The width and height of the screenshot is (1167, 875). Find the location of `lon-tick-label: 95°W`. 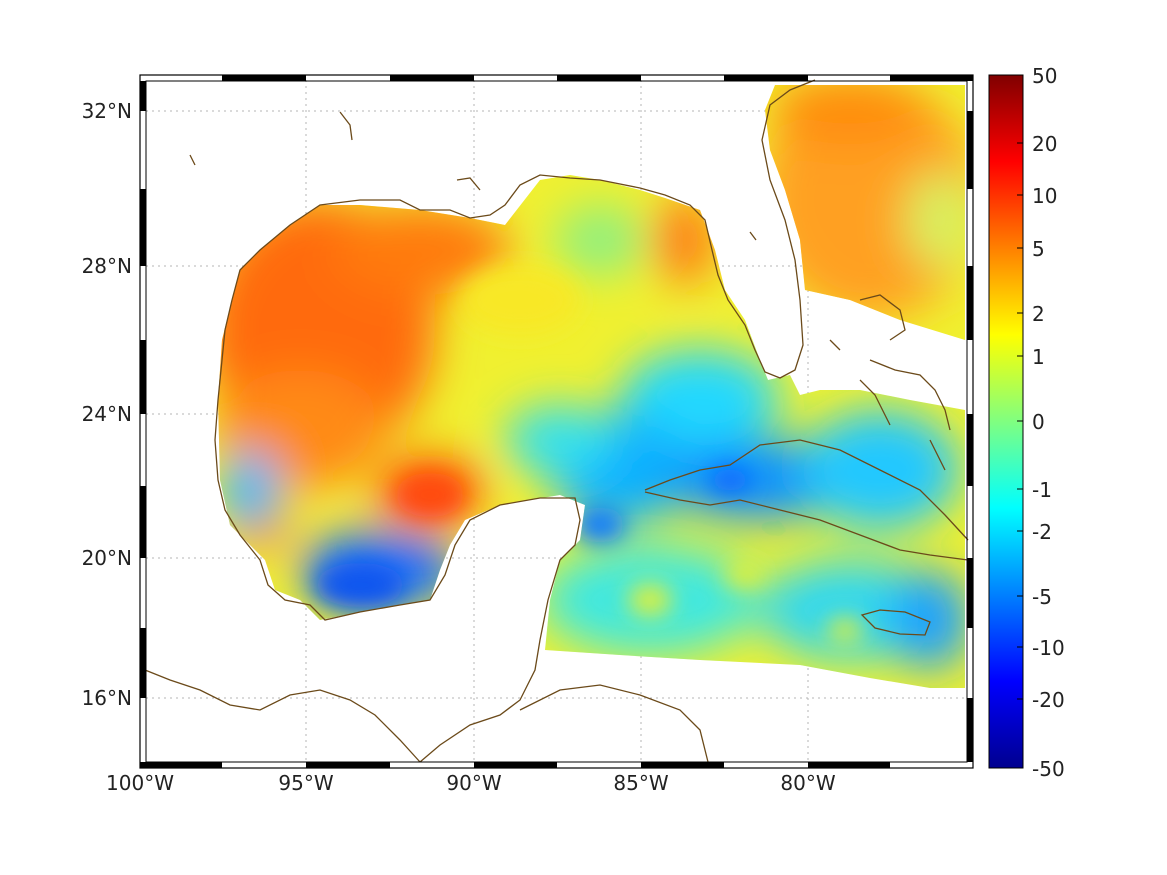

lon-tick-label: 95°W is located at coordinates (305, 783).